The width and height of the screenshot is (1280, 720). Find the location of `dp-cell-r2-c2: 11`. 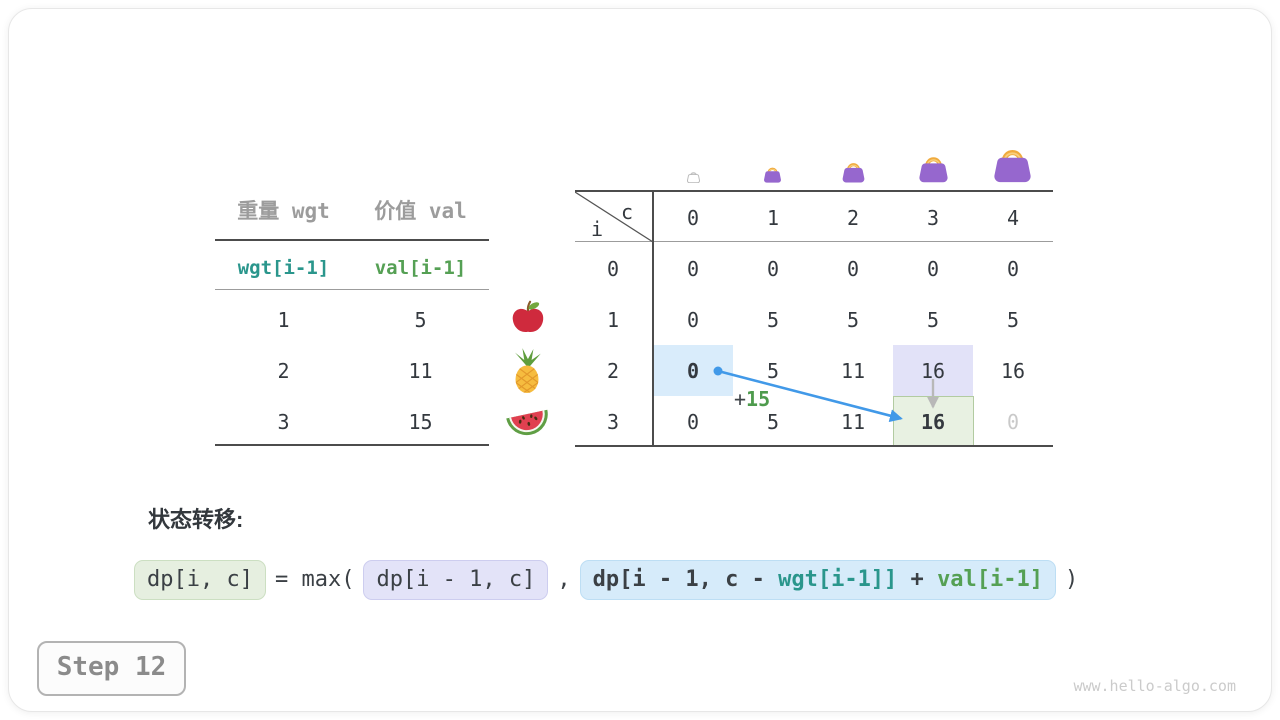

dp-cell-r2-c2: 11 is located at coordinates (853, 371).